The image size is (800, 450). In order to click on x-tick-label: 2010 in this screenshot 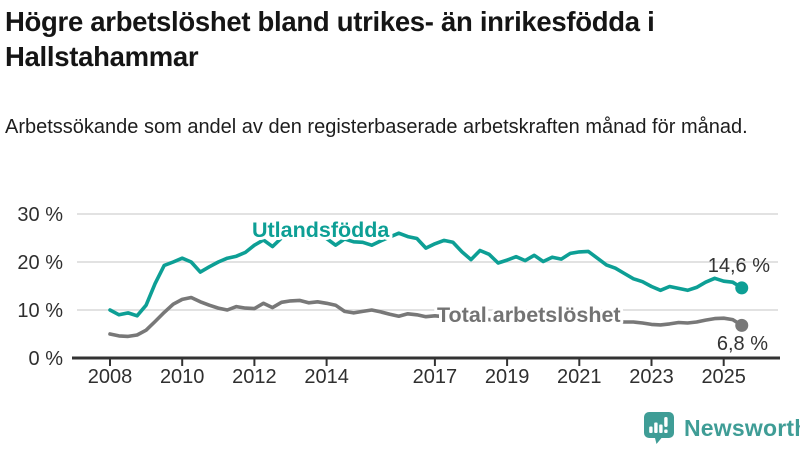, I will do `click(182, 377)`.